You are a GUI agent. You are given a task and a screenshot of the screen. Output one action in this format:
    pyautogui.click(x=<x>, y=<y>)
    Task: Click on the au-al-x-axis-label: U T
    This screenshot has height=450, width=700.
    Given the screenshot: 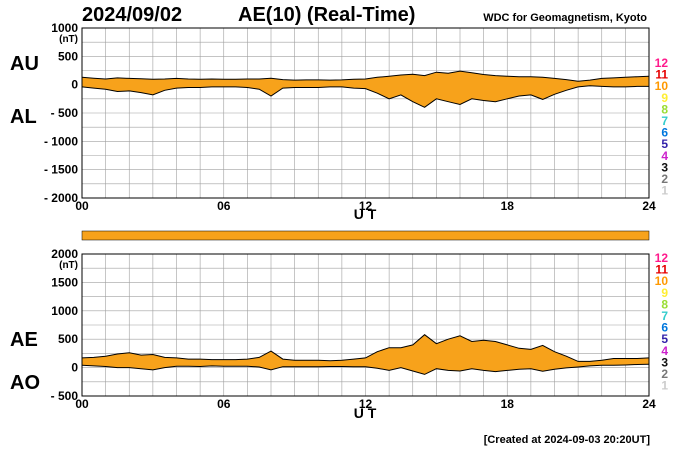 What is the action you would take?
    pyautogui.click(x=365, y=214)
    